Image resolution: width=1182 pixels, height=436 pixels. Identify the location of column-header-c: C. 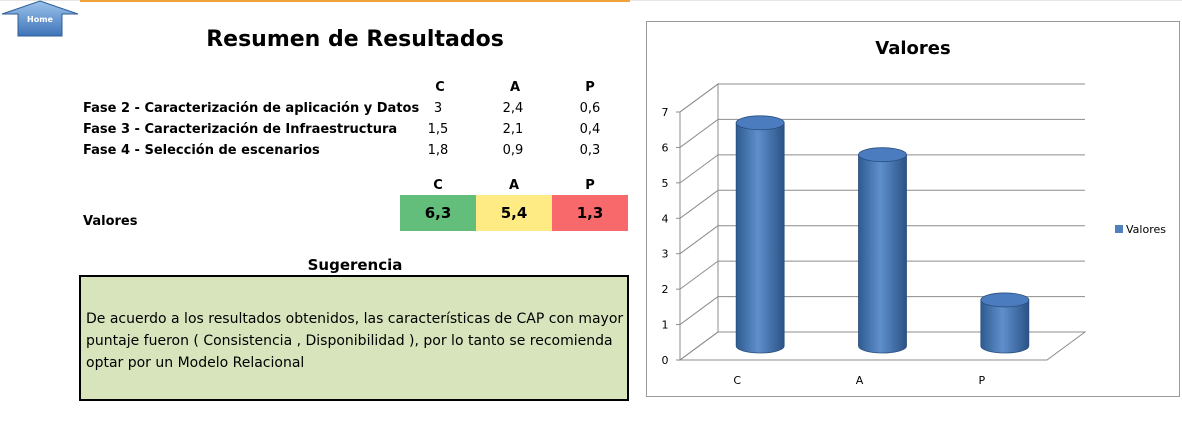
(440, 87).